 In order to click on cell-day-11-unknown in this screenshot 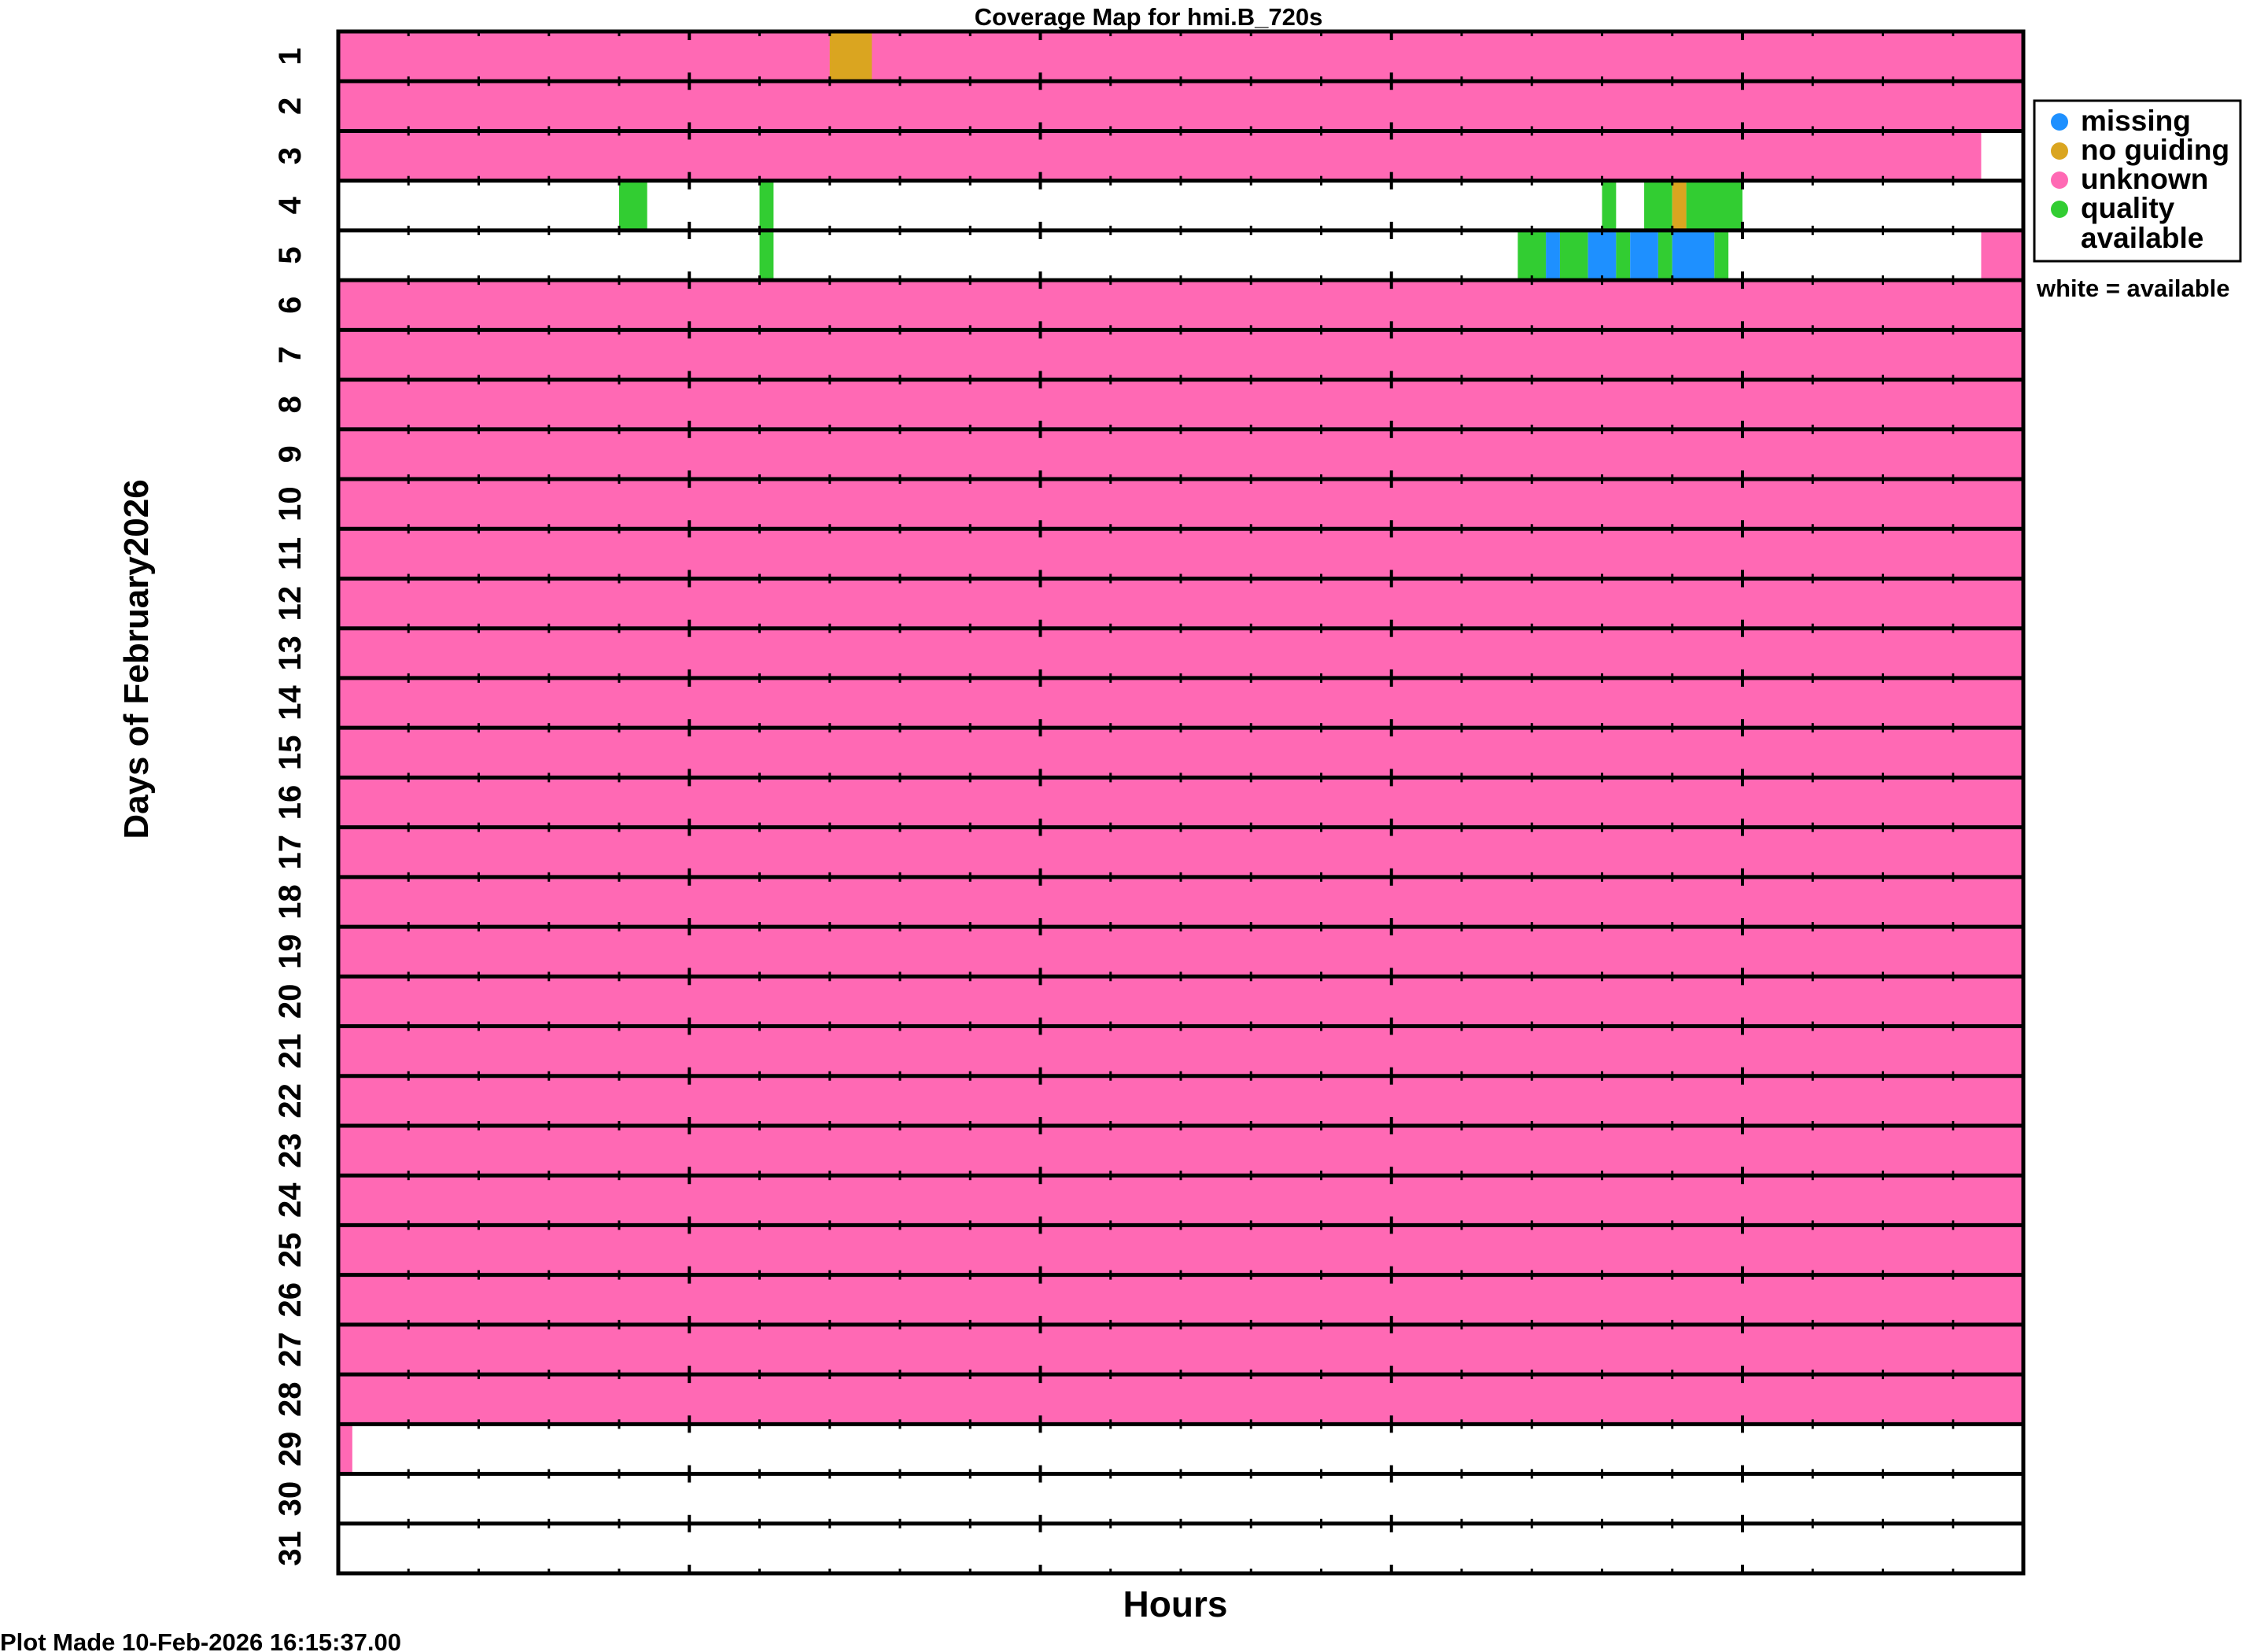, I will do `click(1180, 554)`.